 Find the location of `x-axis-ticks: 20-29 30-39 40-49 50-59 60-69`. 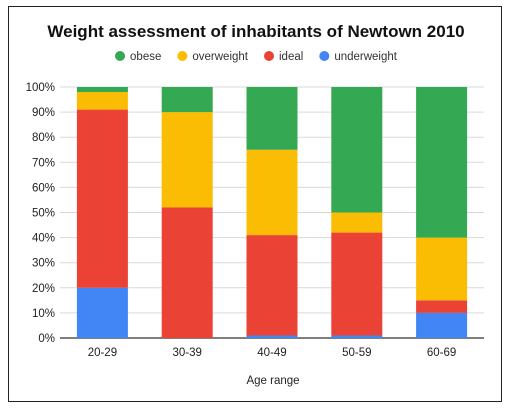

x-axis-ticks: 20-29 30-39 40-49 50-59 60-69 is located at coordinates (272, 353).